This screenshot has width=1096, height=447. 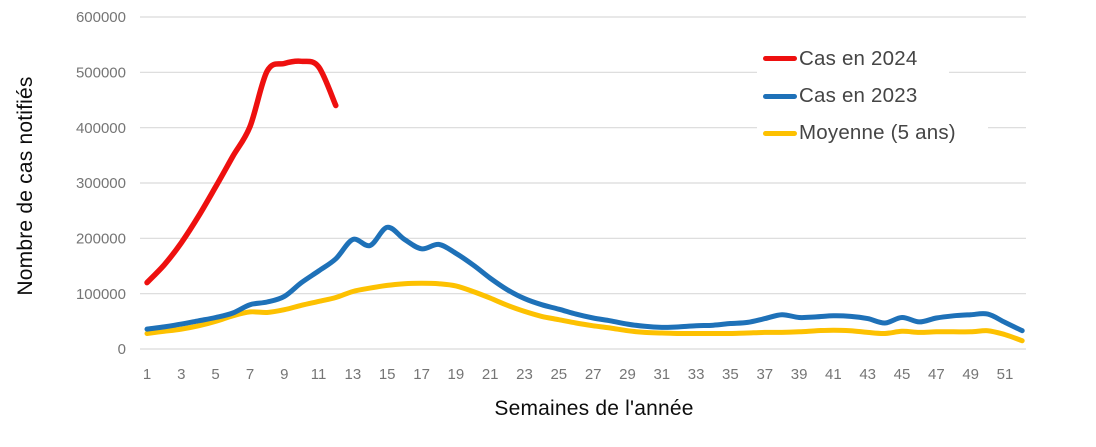 What do you see at coordinates (867, 374) in the screenshot?
I see `x-tick-label: 43` at bounding box center [867, 374].